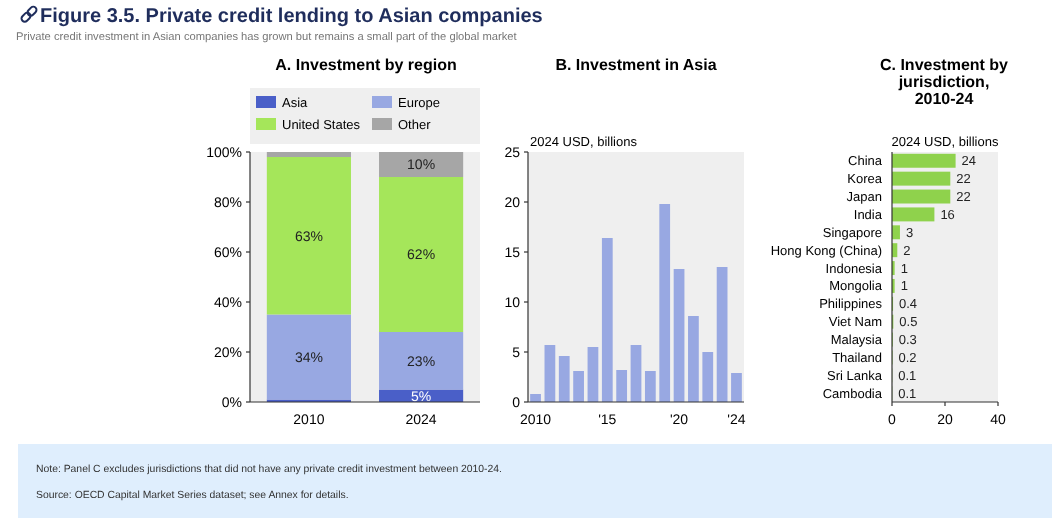 The width and height of the screenshot is (1052, 522). Describe the element at coordinates (944, 82) in the screenshot. I see `chart-title: C. Investment by jurisdiction, 2010-24` at that location.